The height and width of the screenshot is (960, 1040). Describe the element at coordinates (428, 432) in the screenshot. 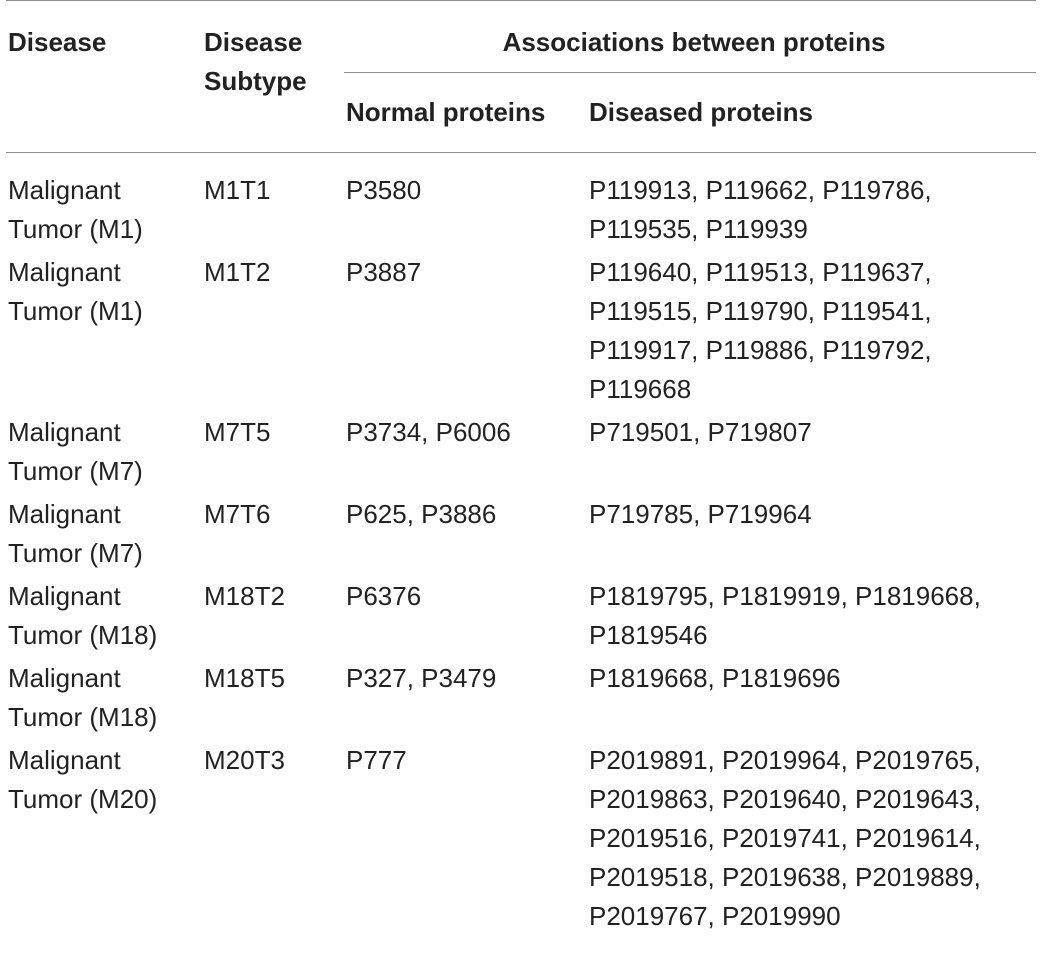

I see `cell-normal-proteins: P3734, P6006` at that location.